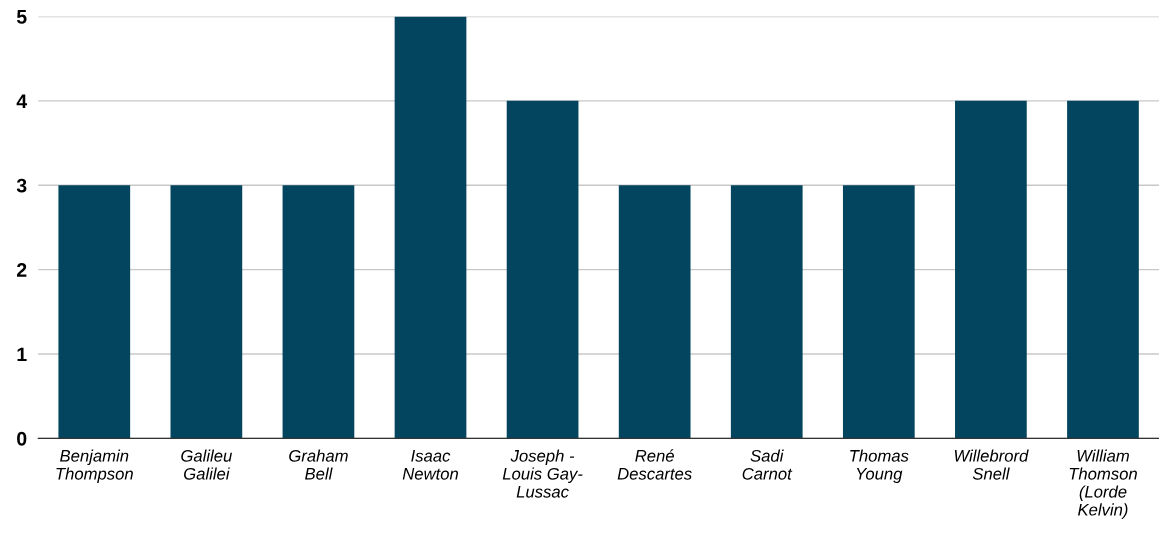 The image size is (1159, 548). Describe the element at coordinates (991, 464) in the screenshot. I see `x-tick-label: Willebrord Snell` at that location.